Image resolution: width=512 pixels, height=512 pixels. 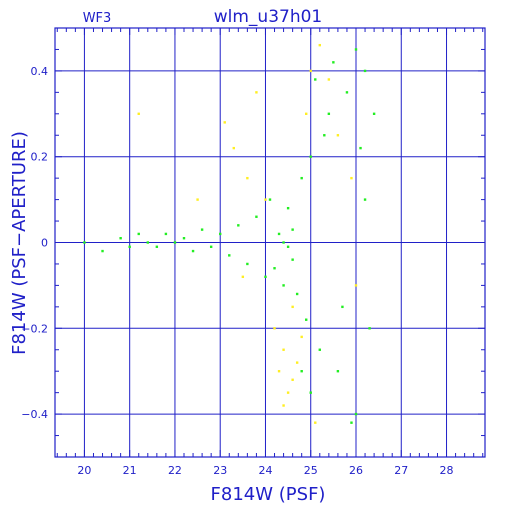 I want to click on y-tick-label: −0.2, so click(x=34, y=328).